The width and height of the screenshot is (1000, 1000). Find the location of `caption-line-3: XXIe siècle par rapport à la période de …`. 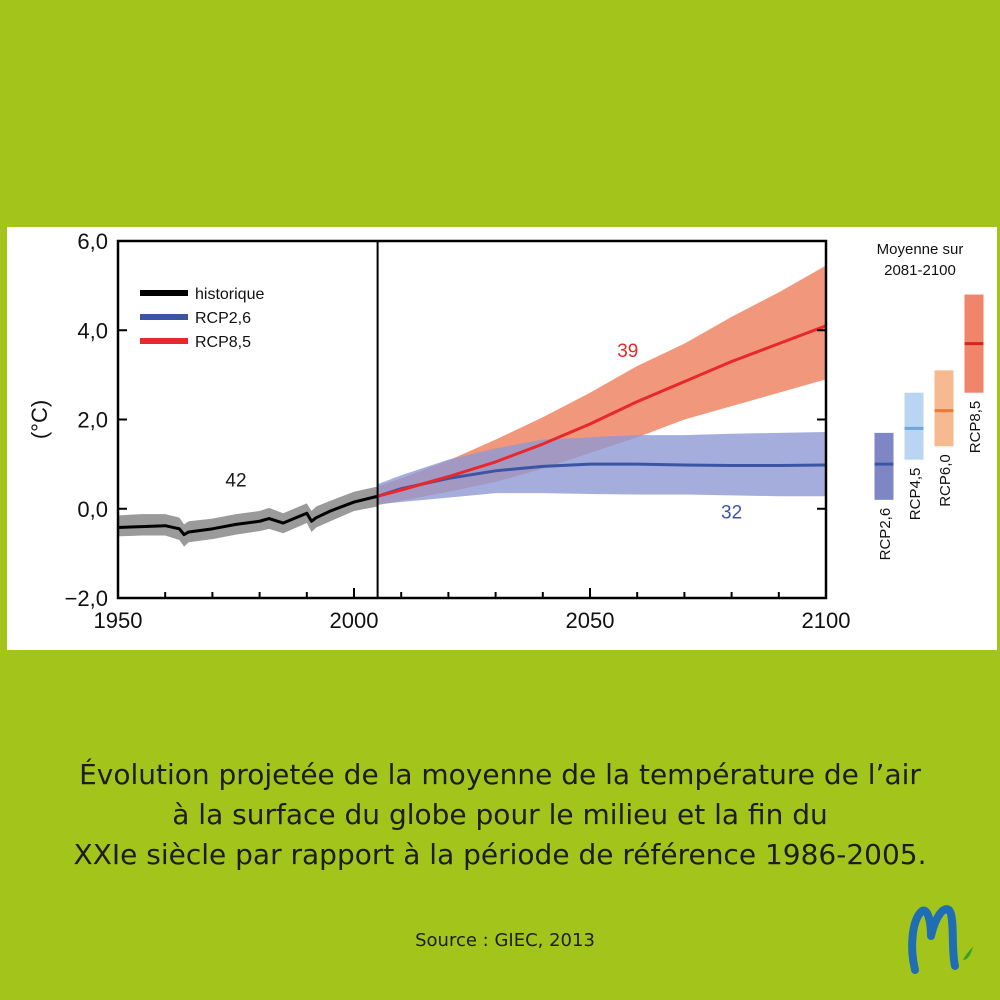

caption-line-3: XXIe siècle par rapport à la période de … is located at coordinates (500, 854).